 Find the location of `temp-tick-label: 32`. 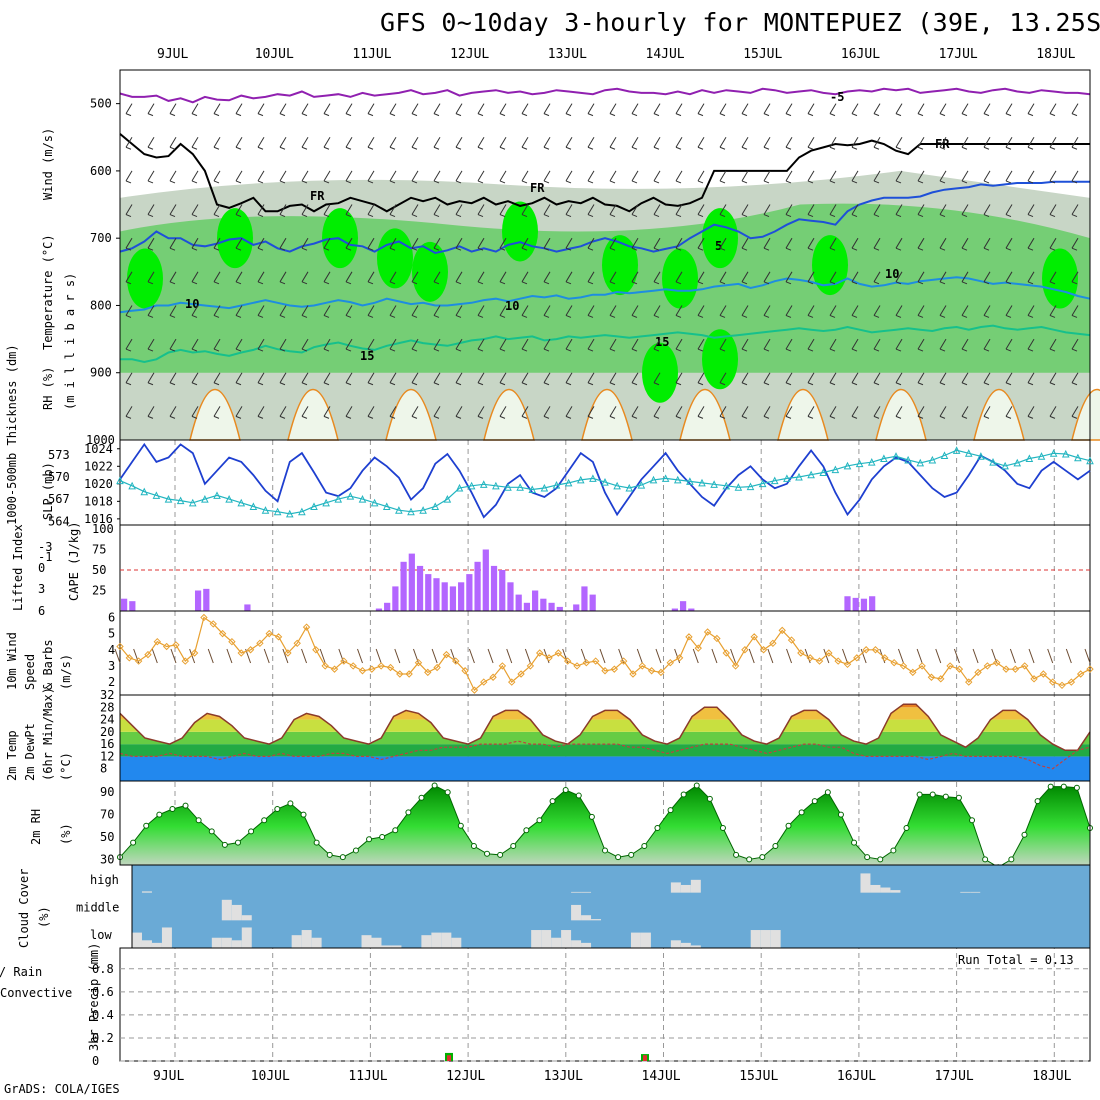

temp-tick-label: 32 is located at coordinates (107, 695).